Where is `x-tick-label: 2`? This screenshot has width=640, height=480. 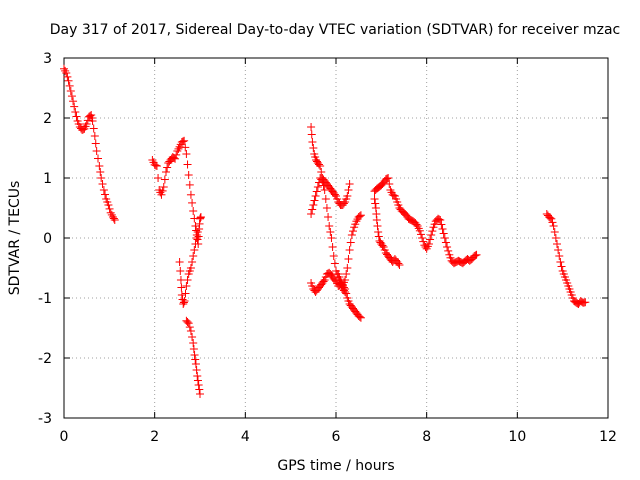 x-tick-label: 2 is located at coordinates (154, 437).